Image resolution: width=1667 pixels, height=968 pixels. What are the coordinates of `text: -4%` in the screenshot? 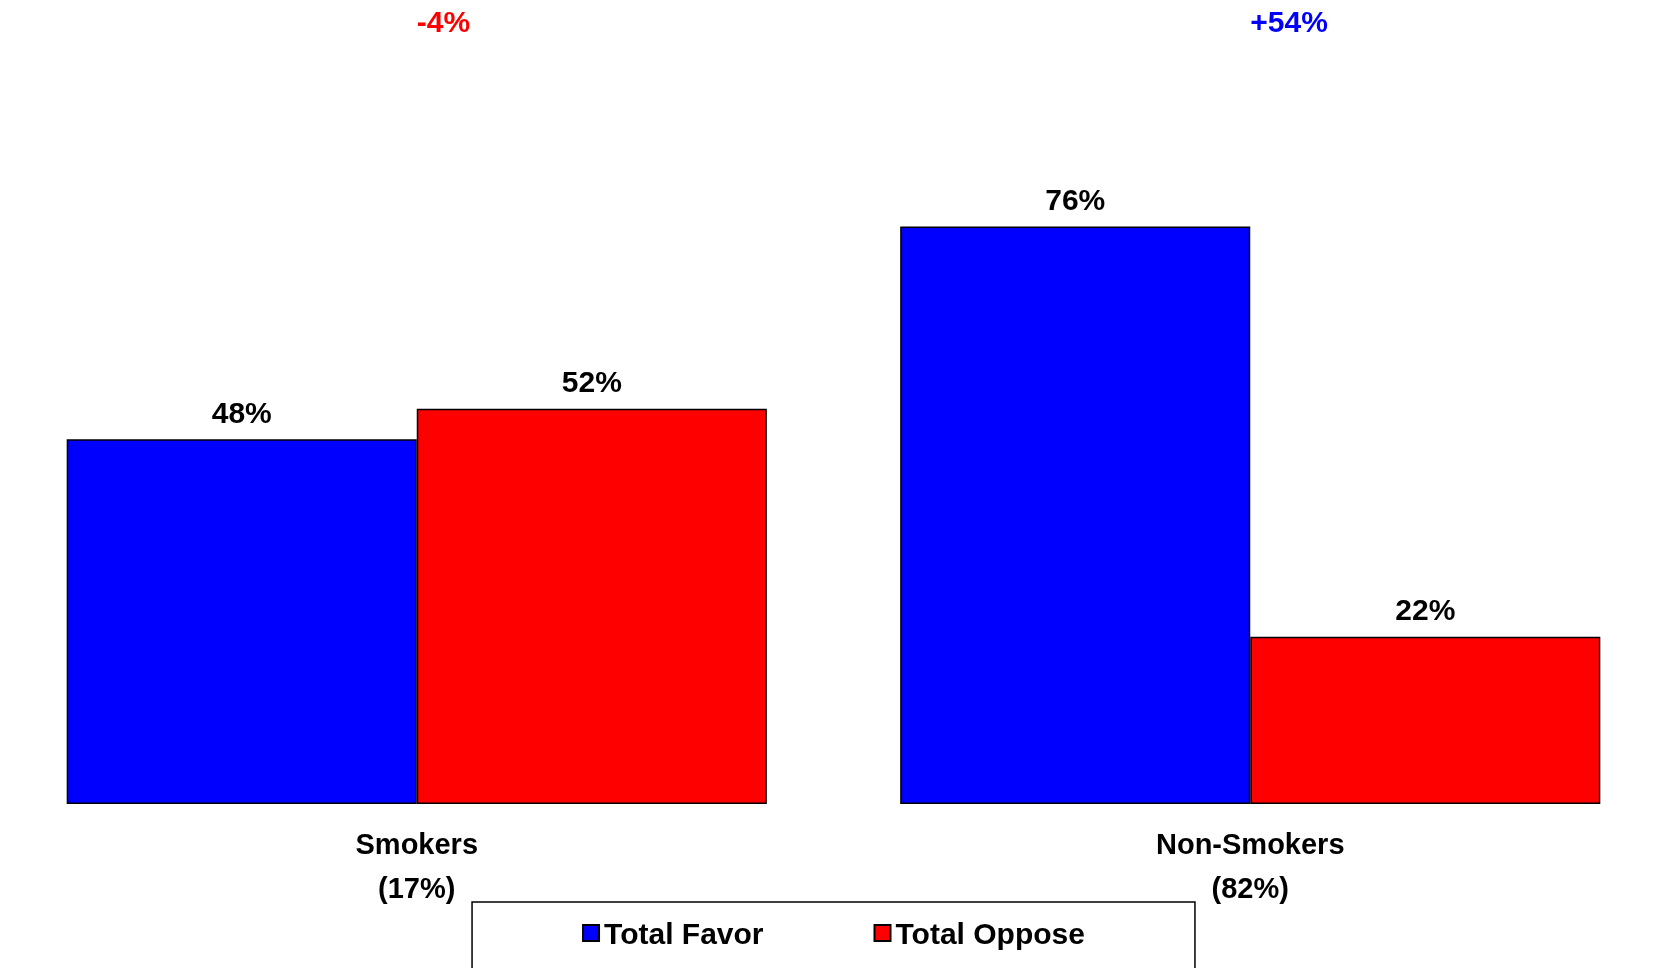 It's located at (443, 21).